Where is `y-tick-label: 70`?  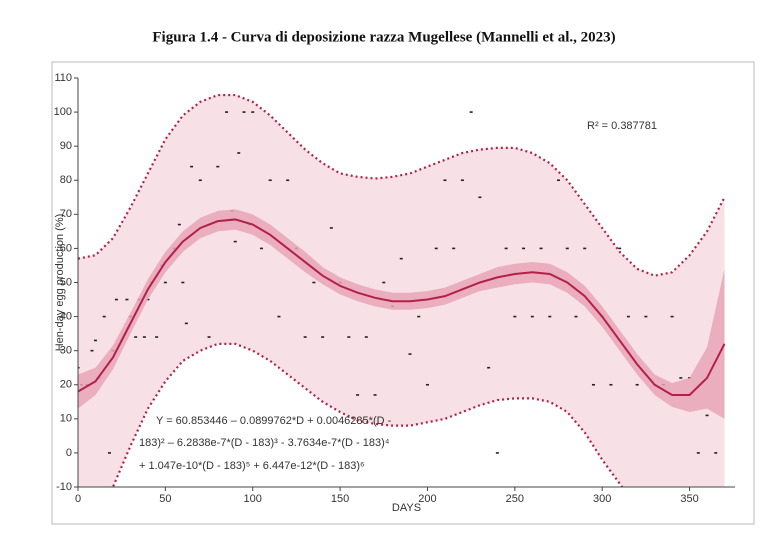 y-tick-label: 70 is located at coordinates (66, 214).